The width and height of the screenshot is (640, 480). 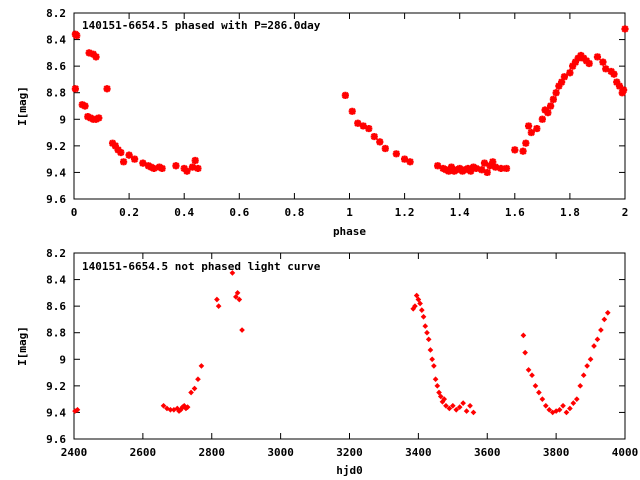 I want to click on x-tick-label: 2600, so click(x=143, y=452).